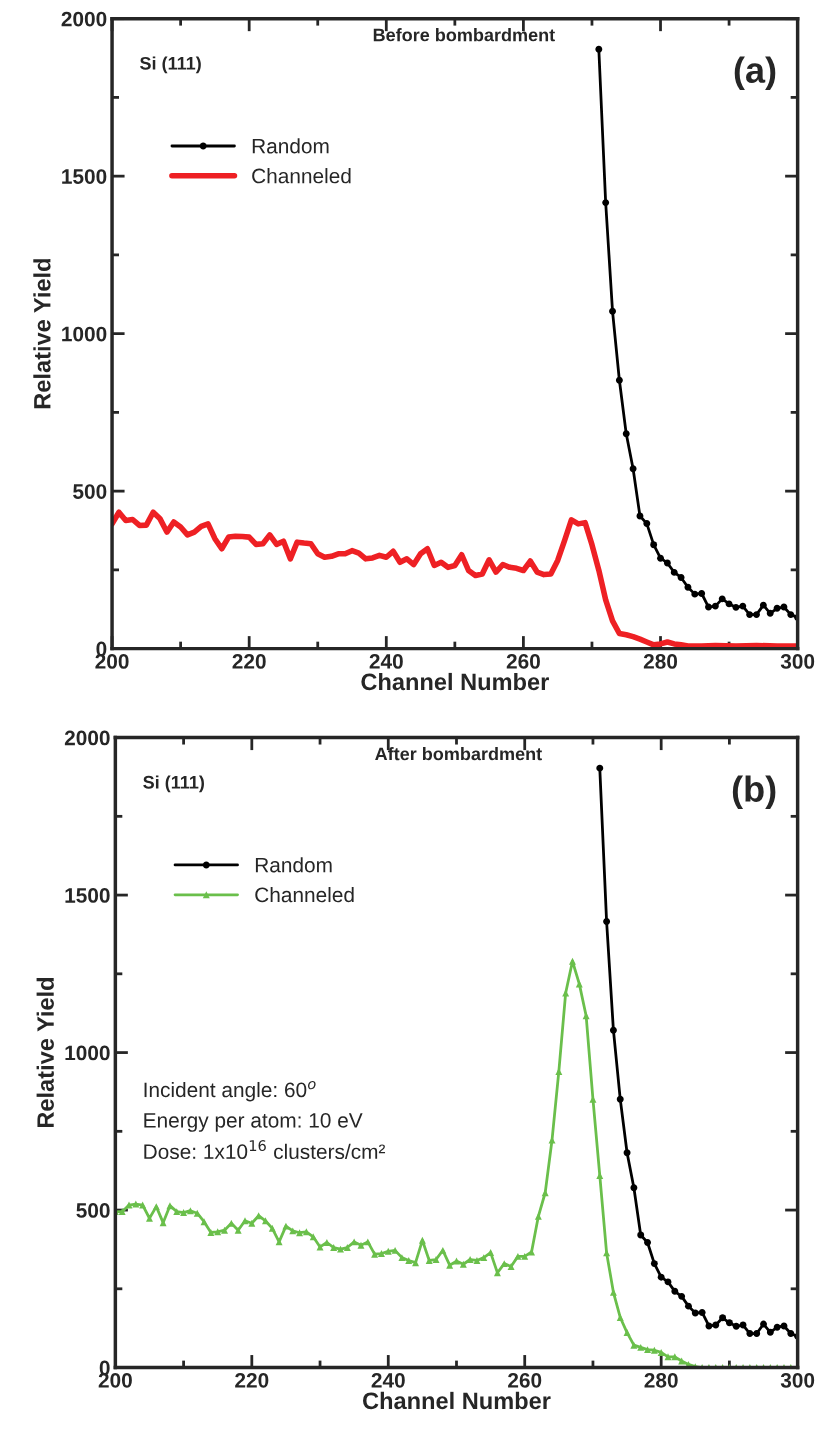  I want to click on annotation: (b), so click(754, 792).